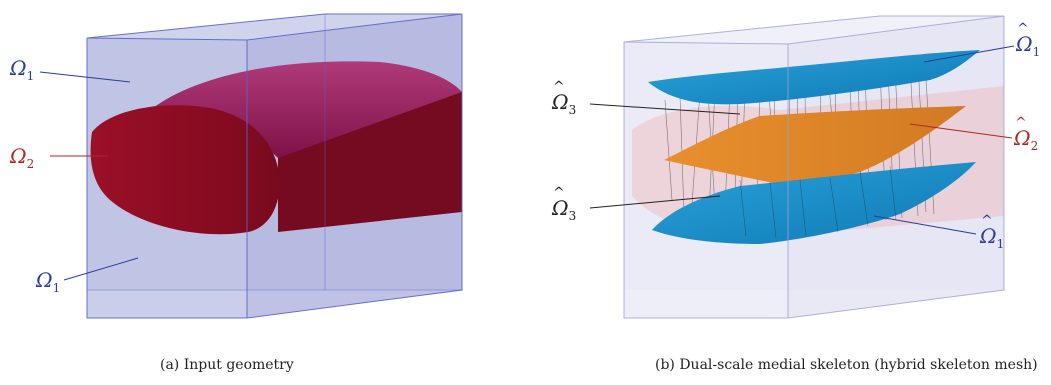 The height and width of the screenshot is (385, 1051). Describe the element at coordinates (101, 269) in the screenshot. I see `leader-bottom` at that location.